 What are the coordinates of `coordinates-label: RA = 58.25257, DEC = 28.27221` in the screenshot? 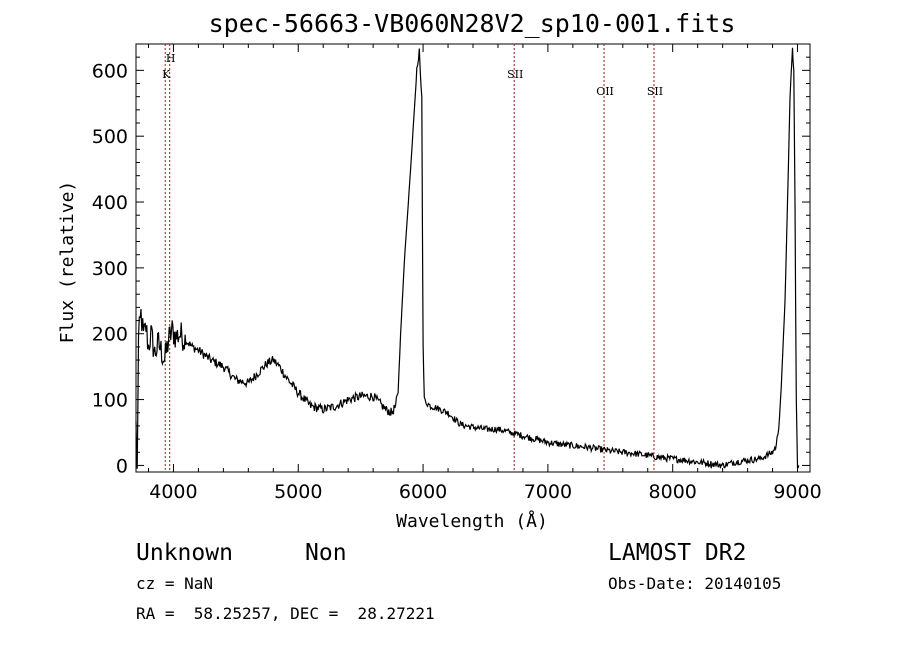 It's located at (285, 613).